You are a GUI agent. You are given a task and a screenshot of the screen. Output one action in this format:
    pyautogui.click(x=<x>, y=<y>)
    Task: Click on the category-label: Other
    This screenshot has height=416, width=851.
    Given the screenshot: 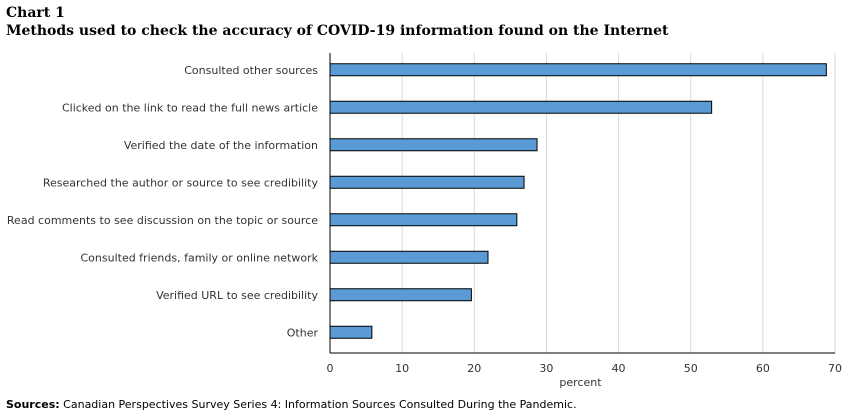 What is the action you would take?
    pyautogui.click(x=303, y=332)
    